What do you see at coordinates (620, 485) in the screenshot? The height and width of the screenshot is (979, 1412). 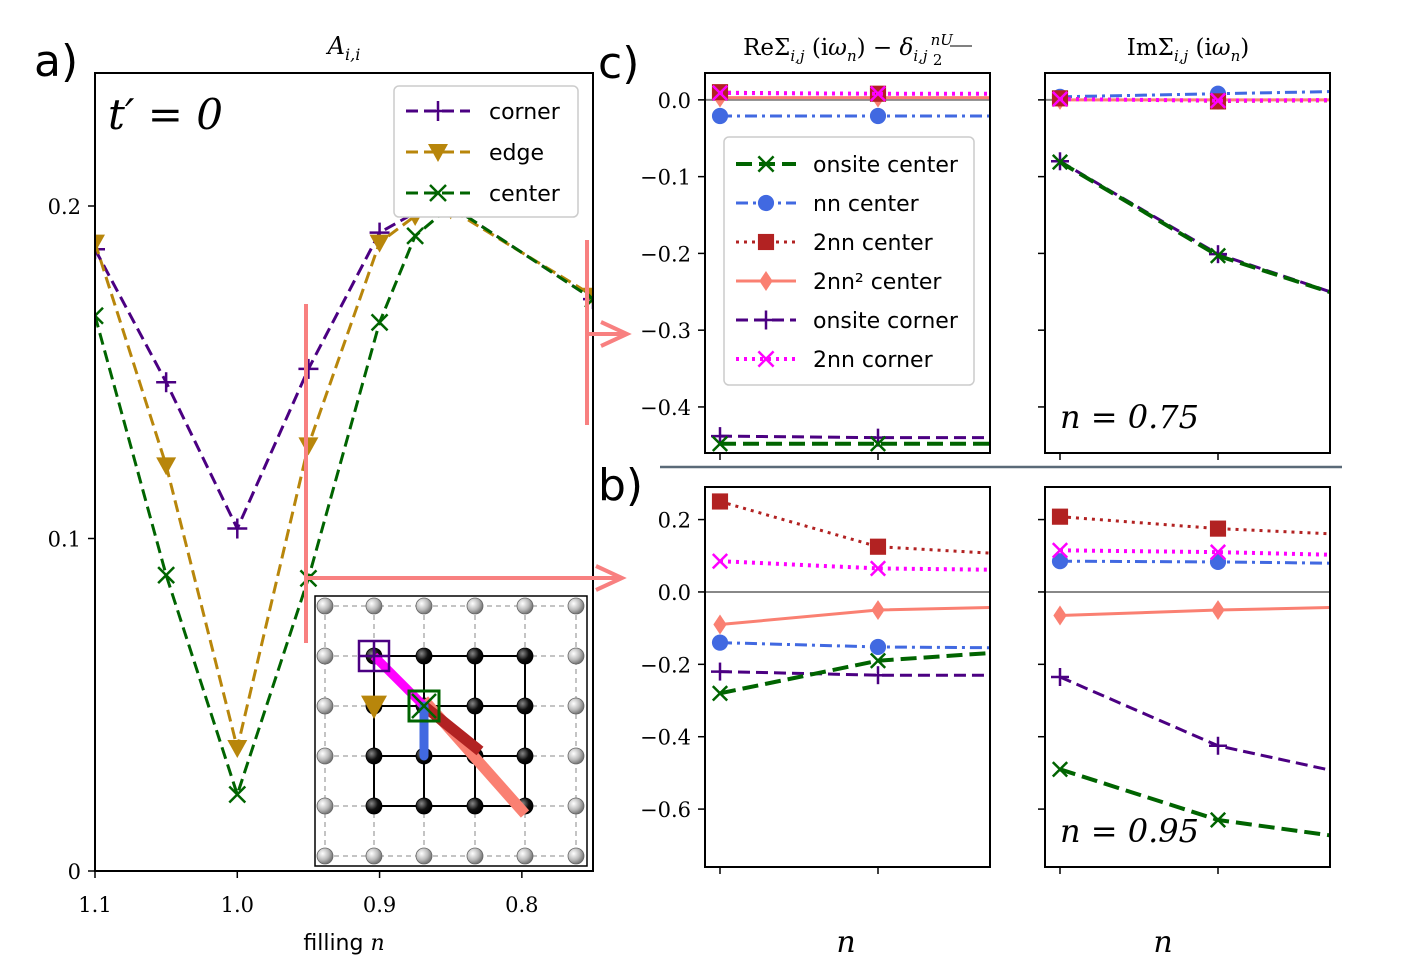 I see `panel-label-b: b)` at bounding box center [620, 485].